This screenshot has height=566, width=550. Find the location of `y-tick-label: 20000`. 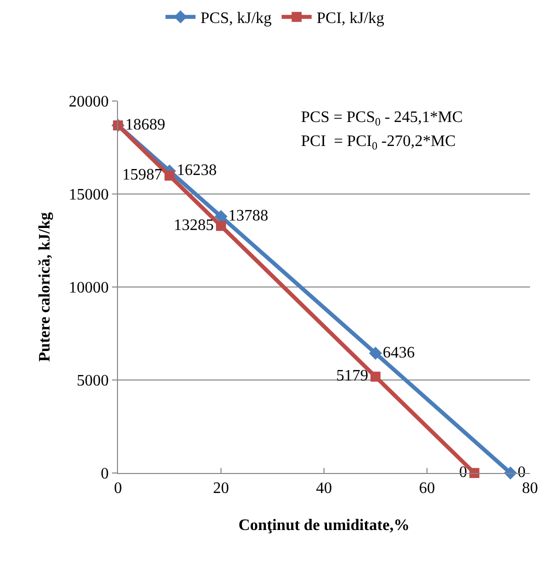

y-tick-label: 20000 is located at coordinates (88, 102).